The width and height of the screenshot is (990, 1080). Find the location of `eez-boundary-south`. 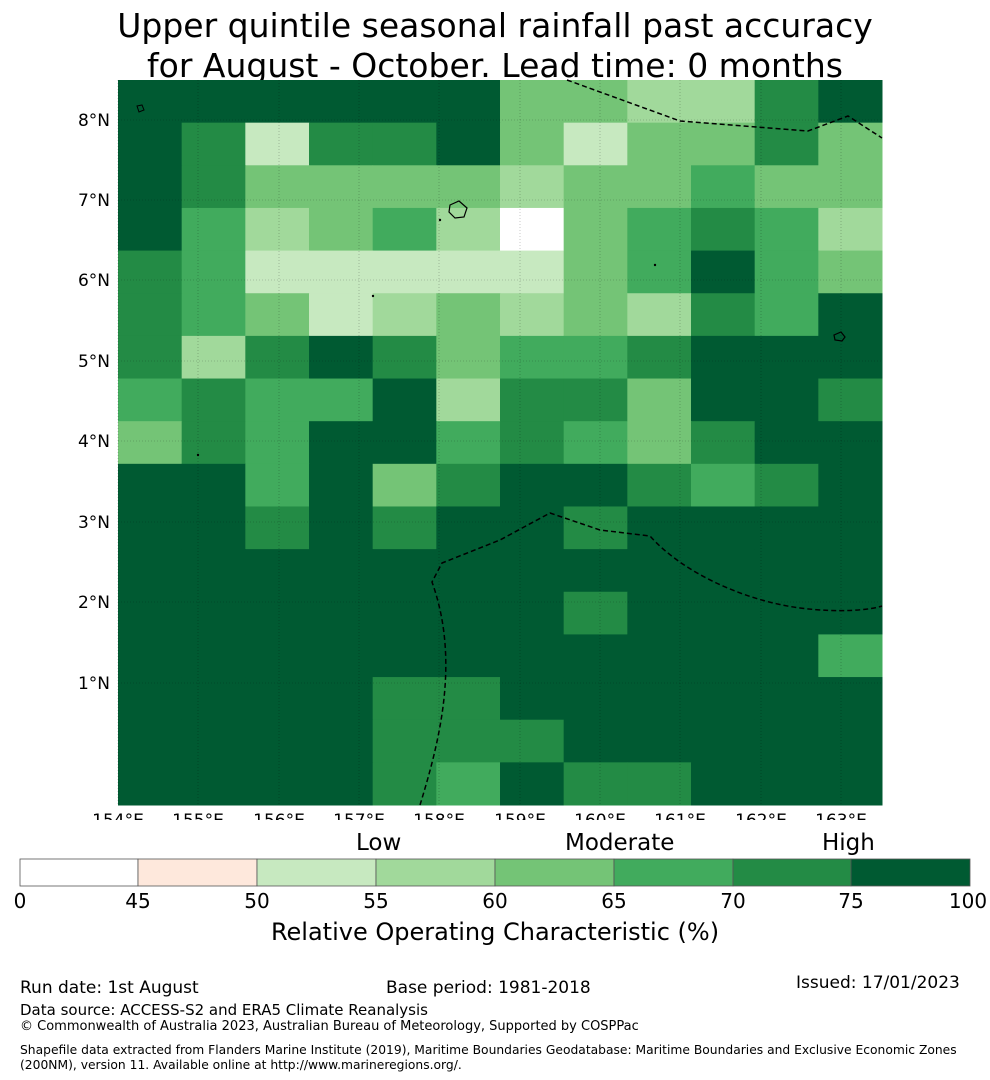

eez-boundary-south is located at coordinates (651, 659).